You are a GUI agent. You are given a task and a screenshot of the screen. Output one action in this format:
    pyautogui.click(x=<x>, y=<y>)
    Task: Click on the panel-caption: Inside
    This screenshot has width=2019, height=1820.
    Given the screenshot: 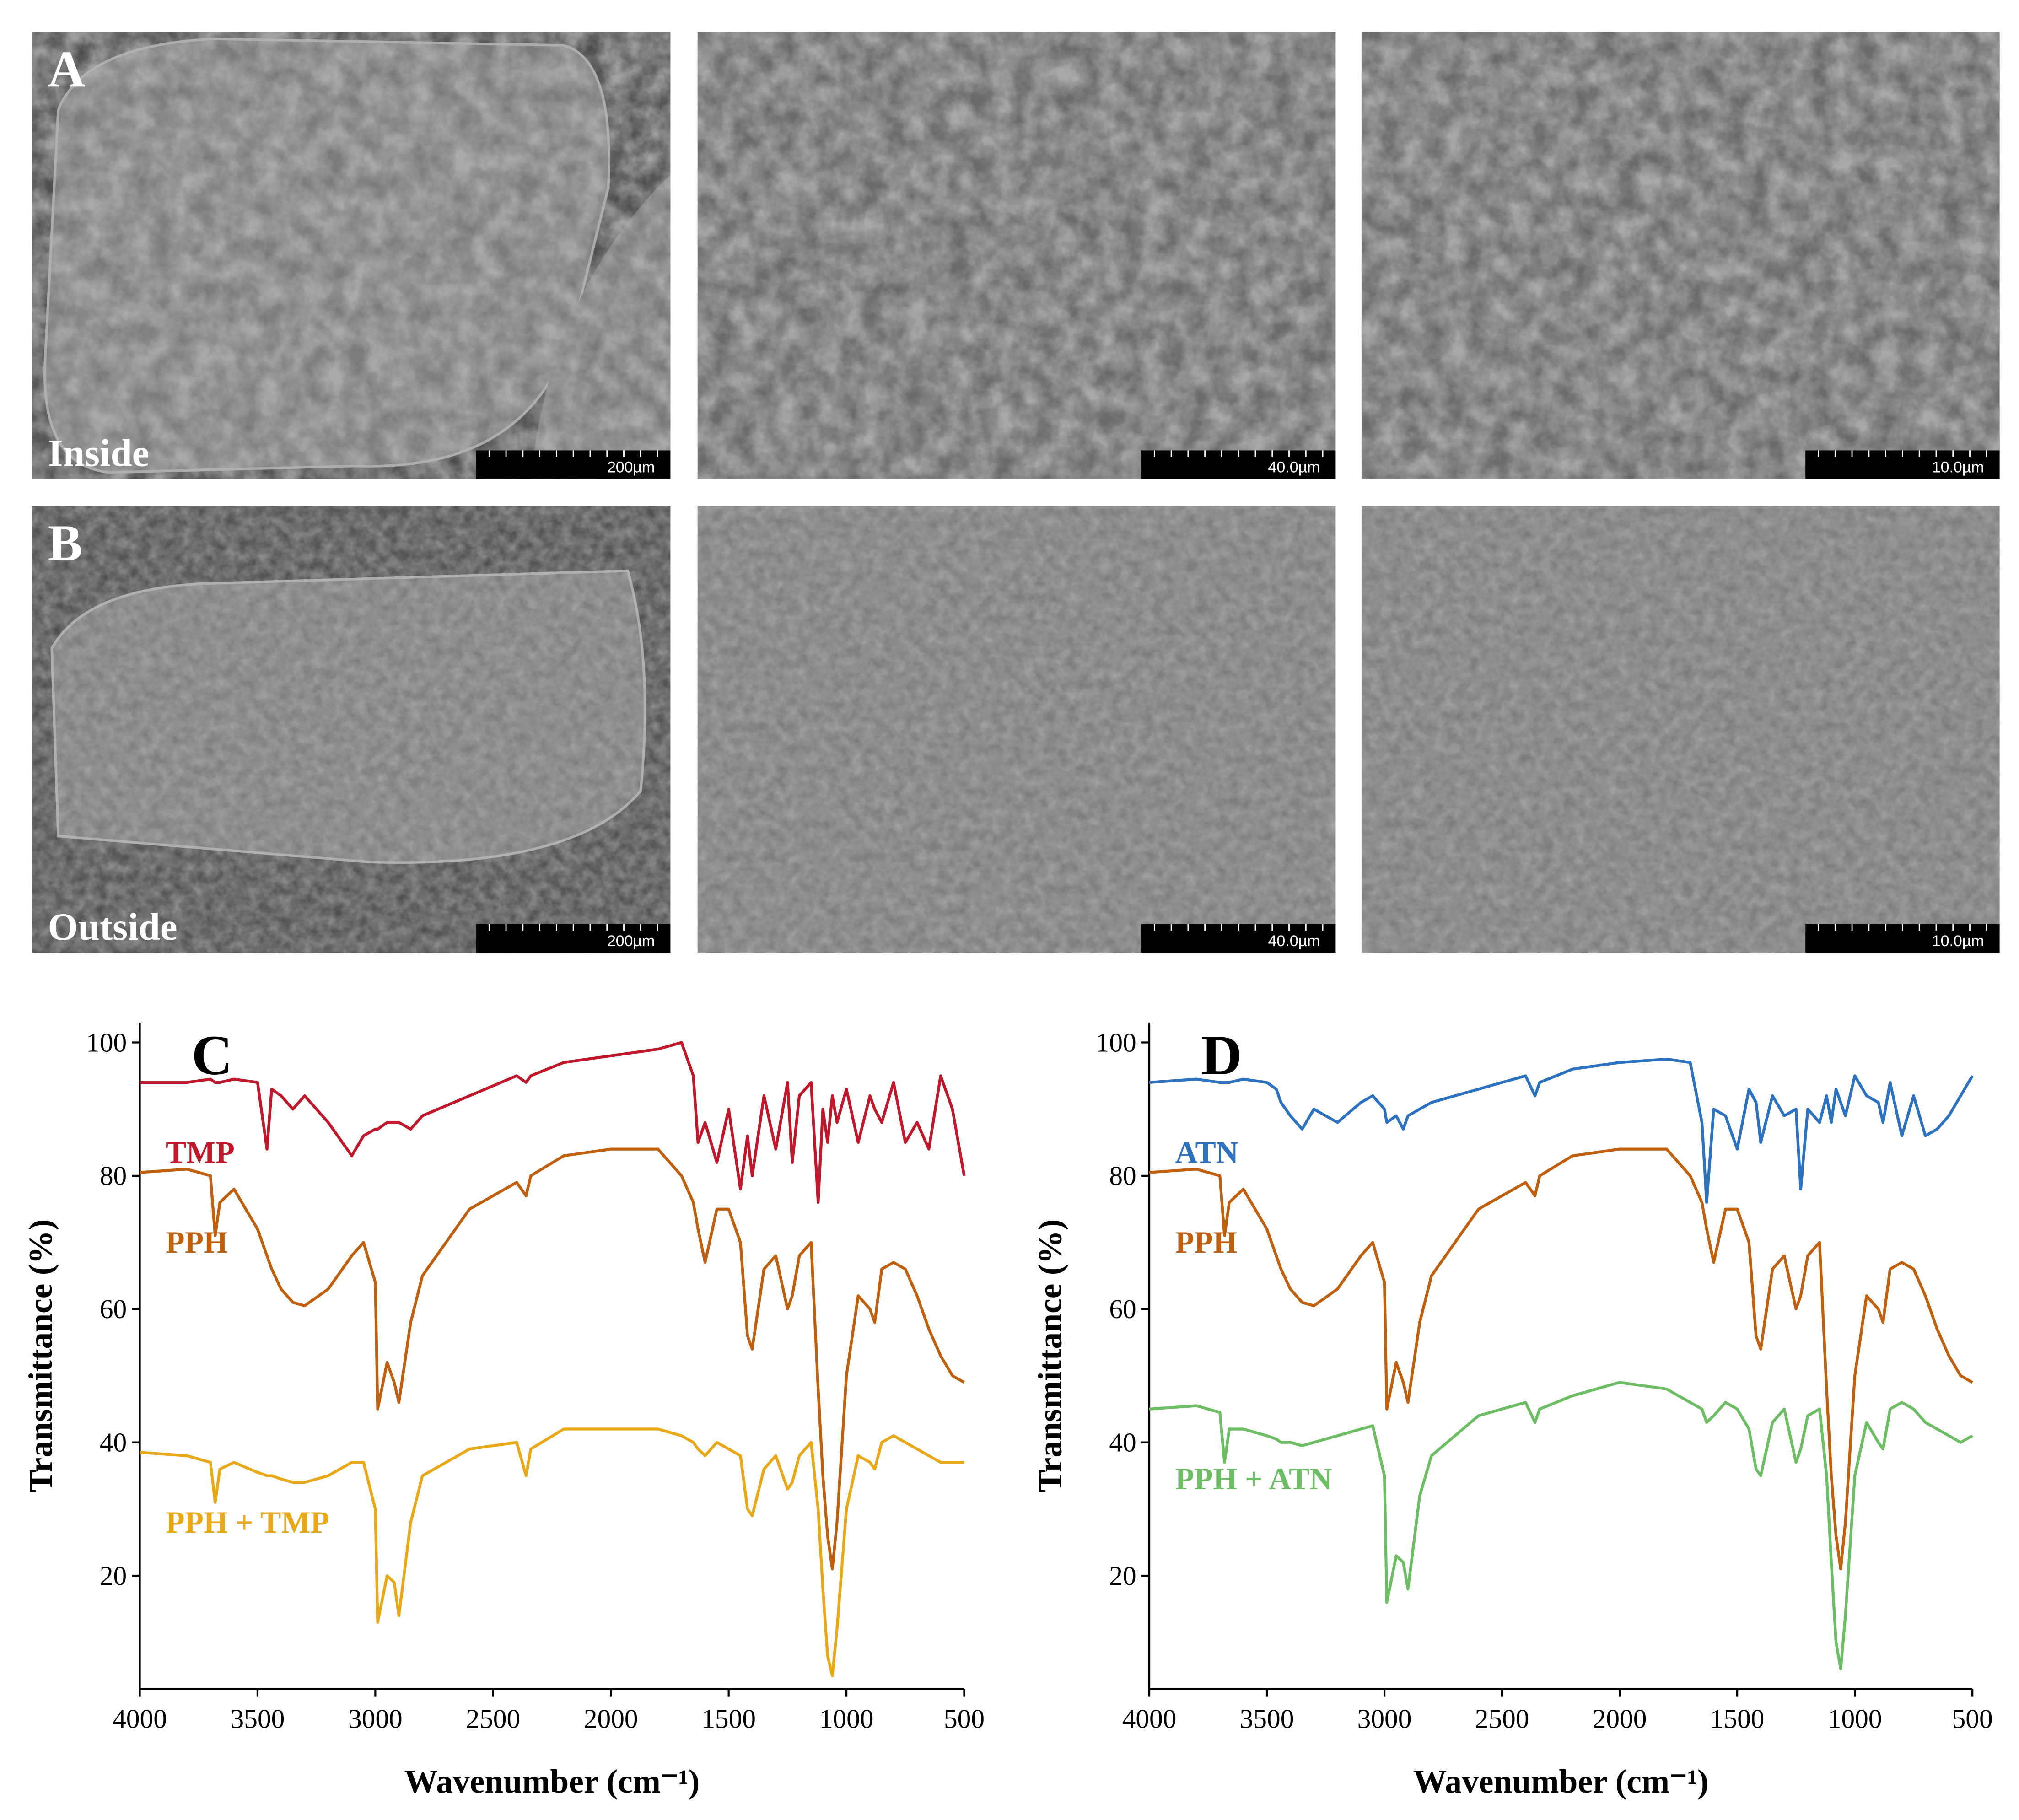 What is the action you would take?
    pyautogui.click(x=99, y=452)
    